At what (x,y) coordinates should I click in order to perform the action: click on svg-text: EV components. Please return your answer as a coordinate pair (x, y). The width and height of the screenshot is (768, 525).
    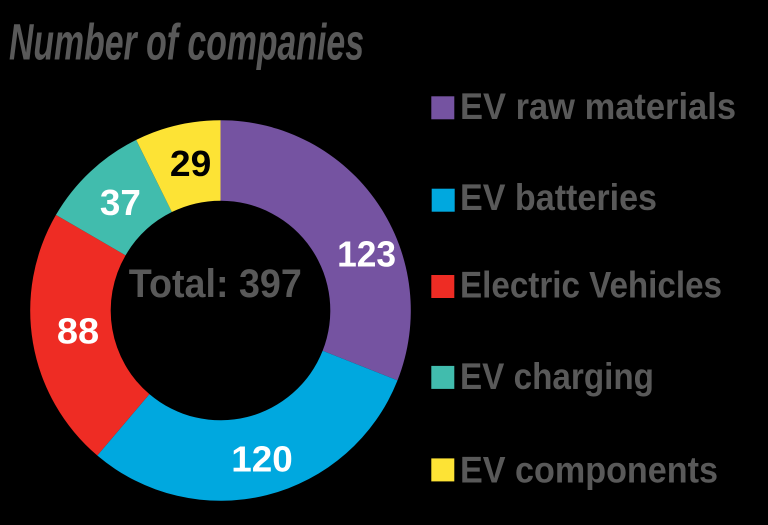
    Looking at the image, I should click on (589, 469).